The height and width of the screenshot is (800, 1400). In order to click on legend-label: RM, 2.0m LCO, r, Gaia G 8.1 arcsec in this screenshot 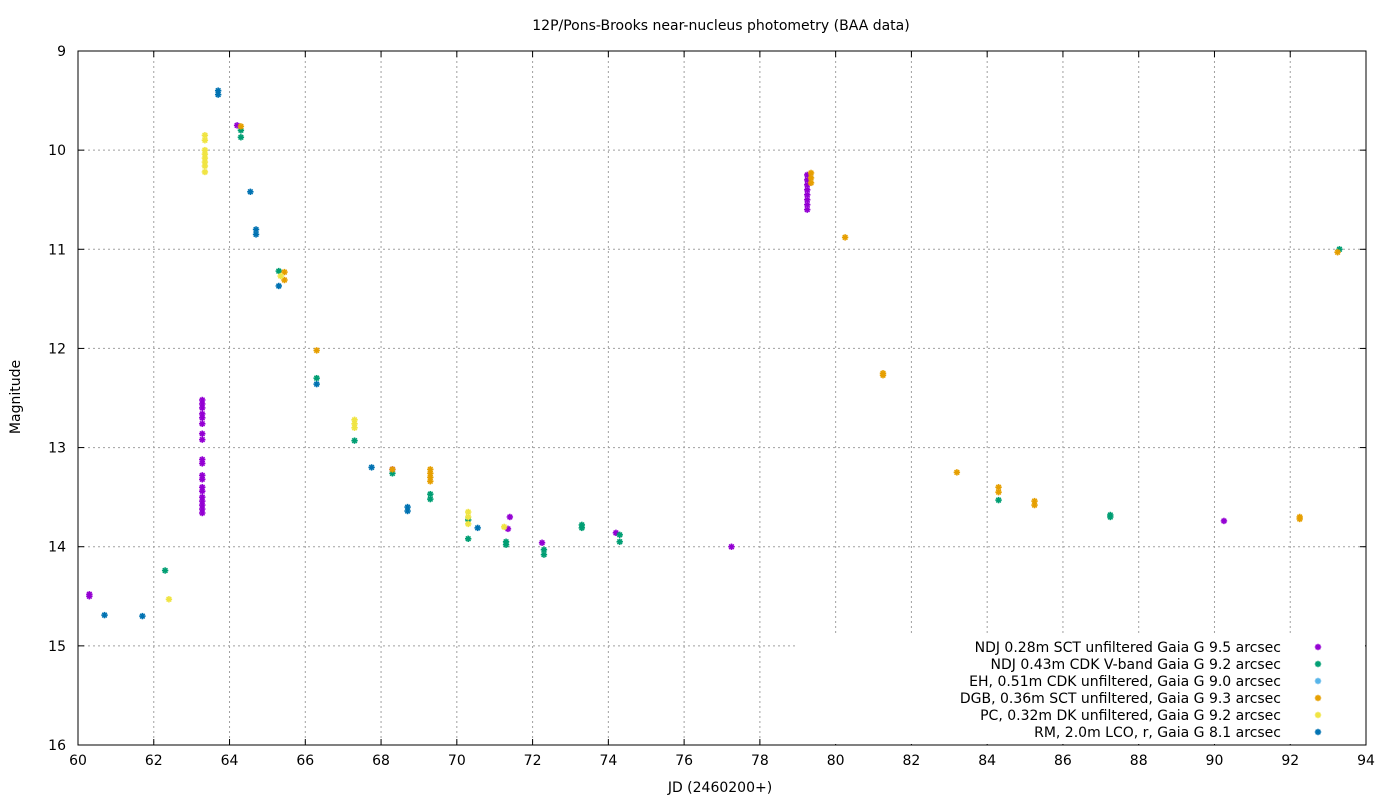, I will do `click(1157, 733)`.